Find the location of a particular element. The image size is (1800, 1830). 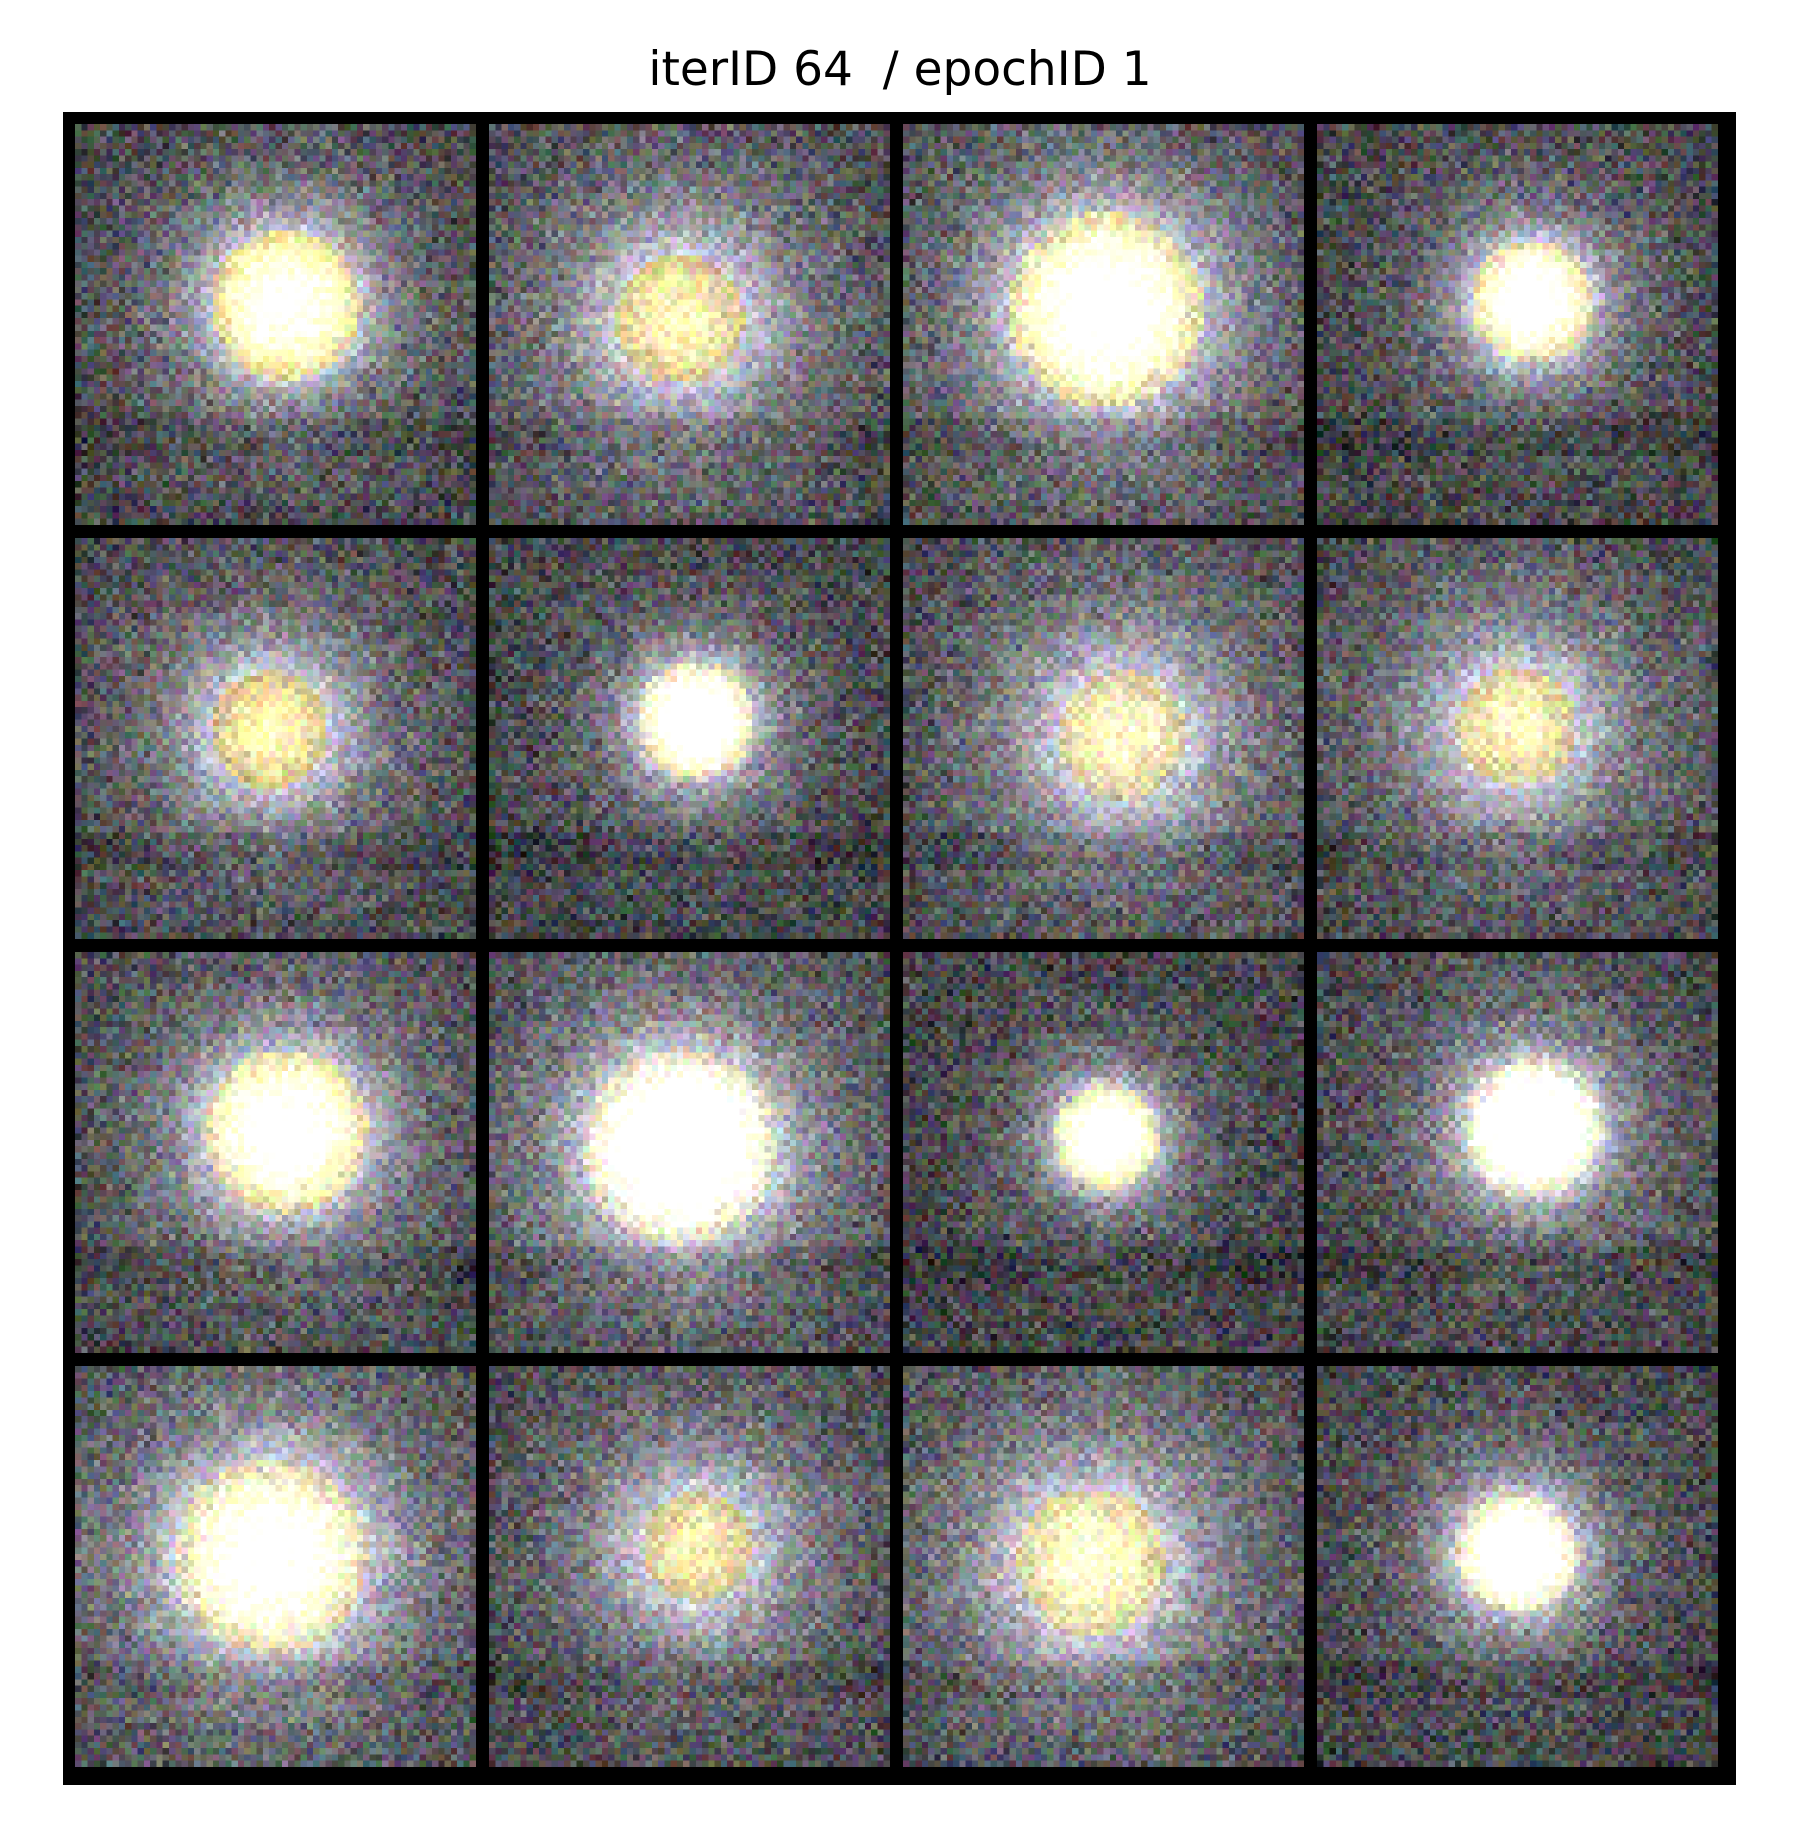

figure-title: iterID 64 / epochID 1 is located at coordinates (900, 69).